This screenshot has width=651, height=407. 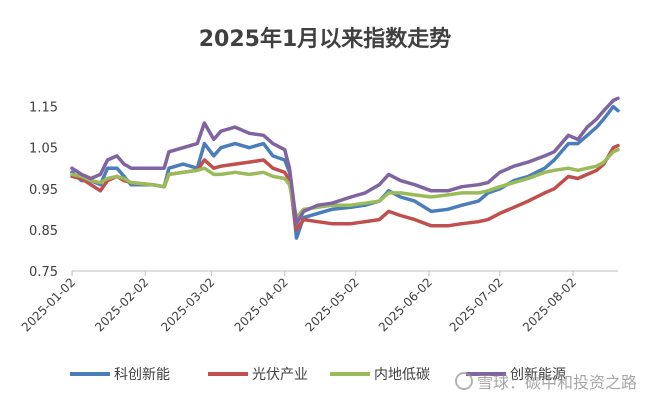 What do you see at coordinates (280, 375) in the screenshot?
I see `legend-label: 光伏产业` at bounding box center [280, 375].